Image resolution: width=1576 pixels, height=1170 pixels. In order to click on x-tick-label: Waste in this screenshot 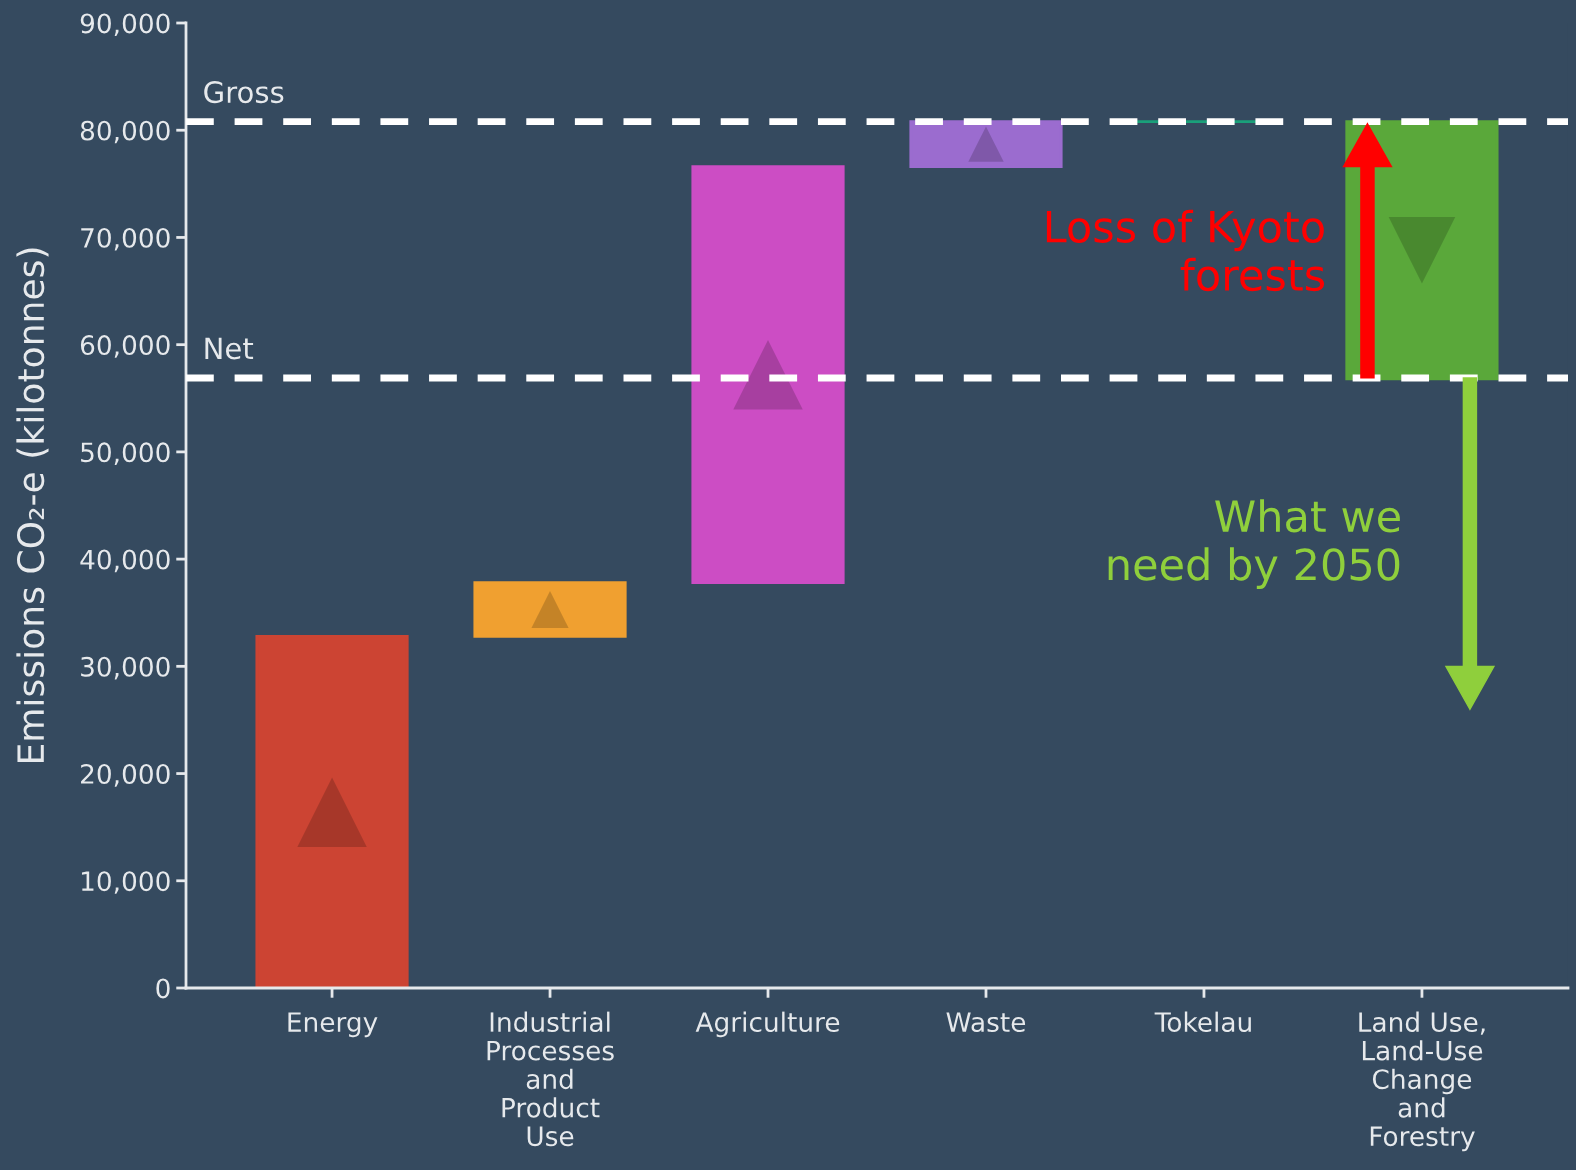, I will do `click(986, 1022)`.